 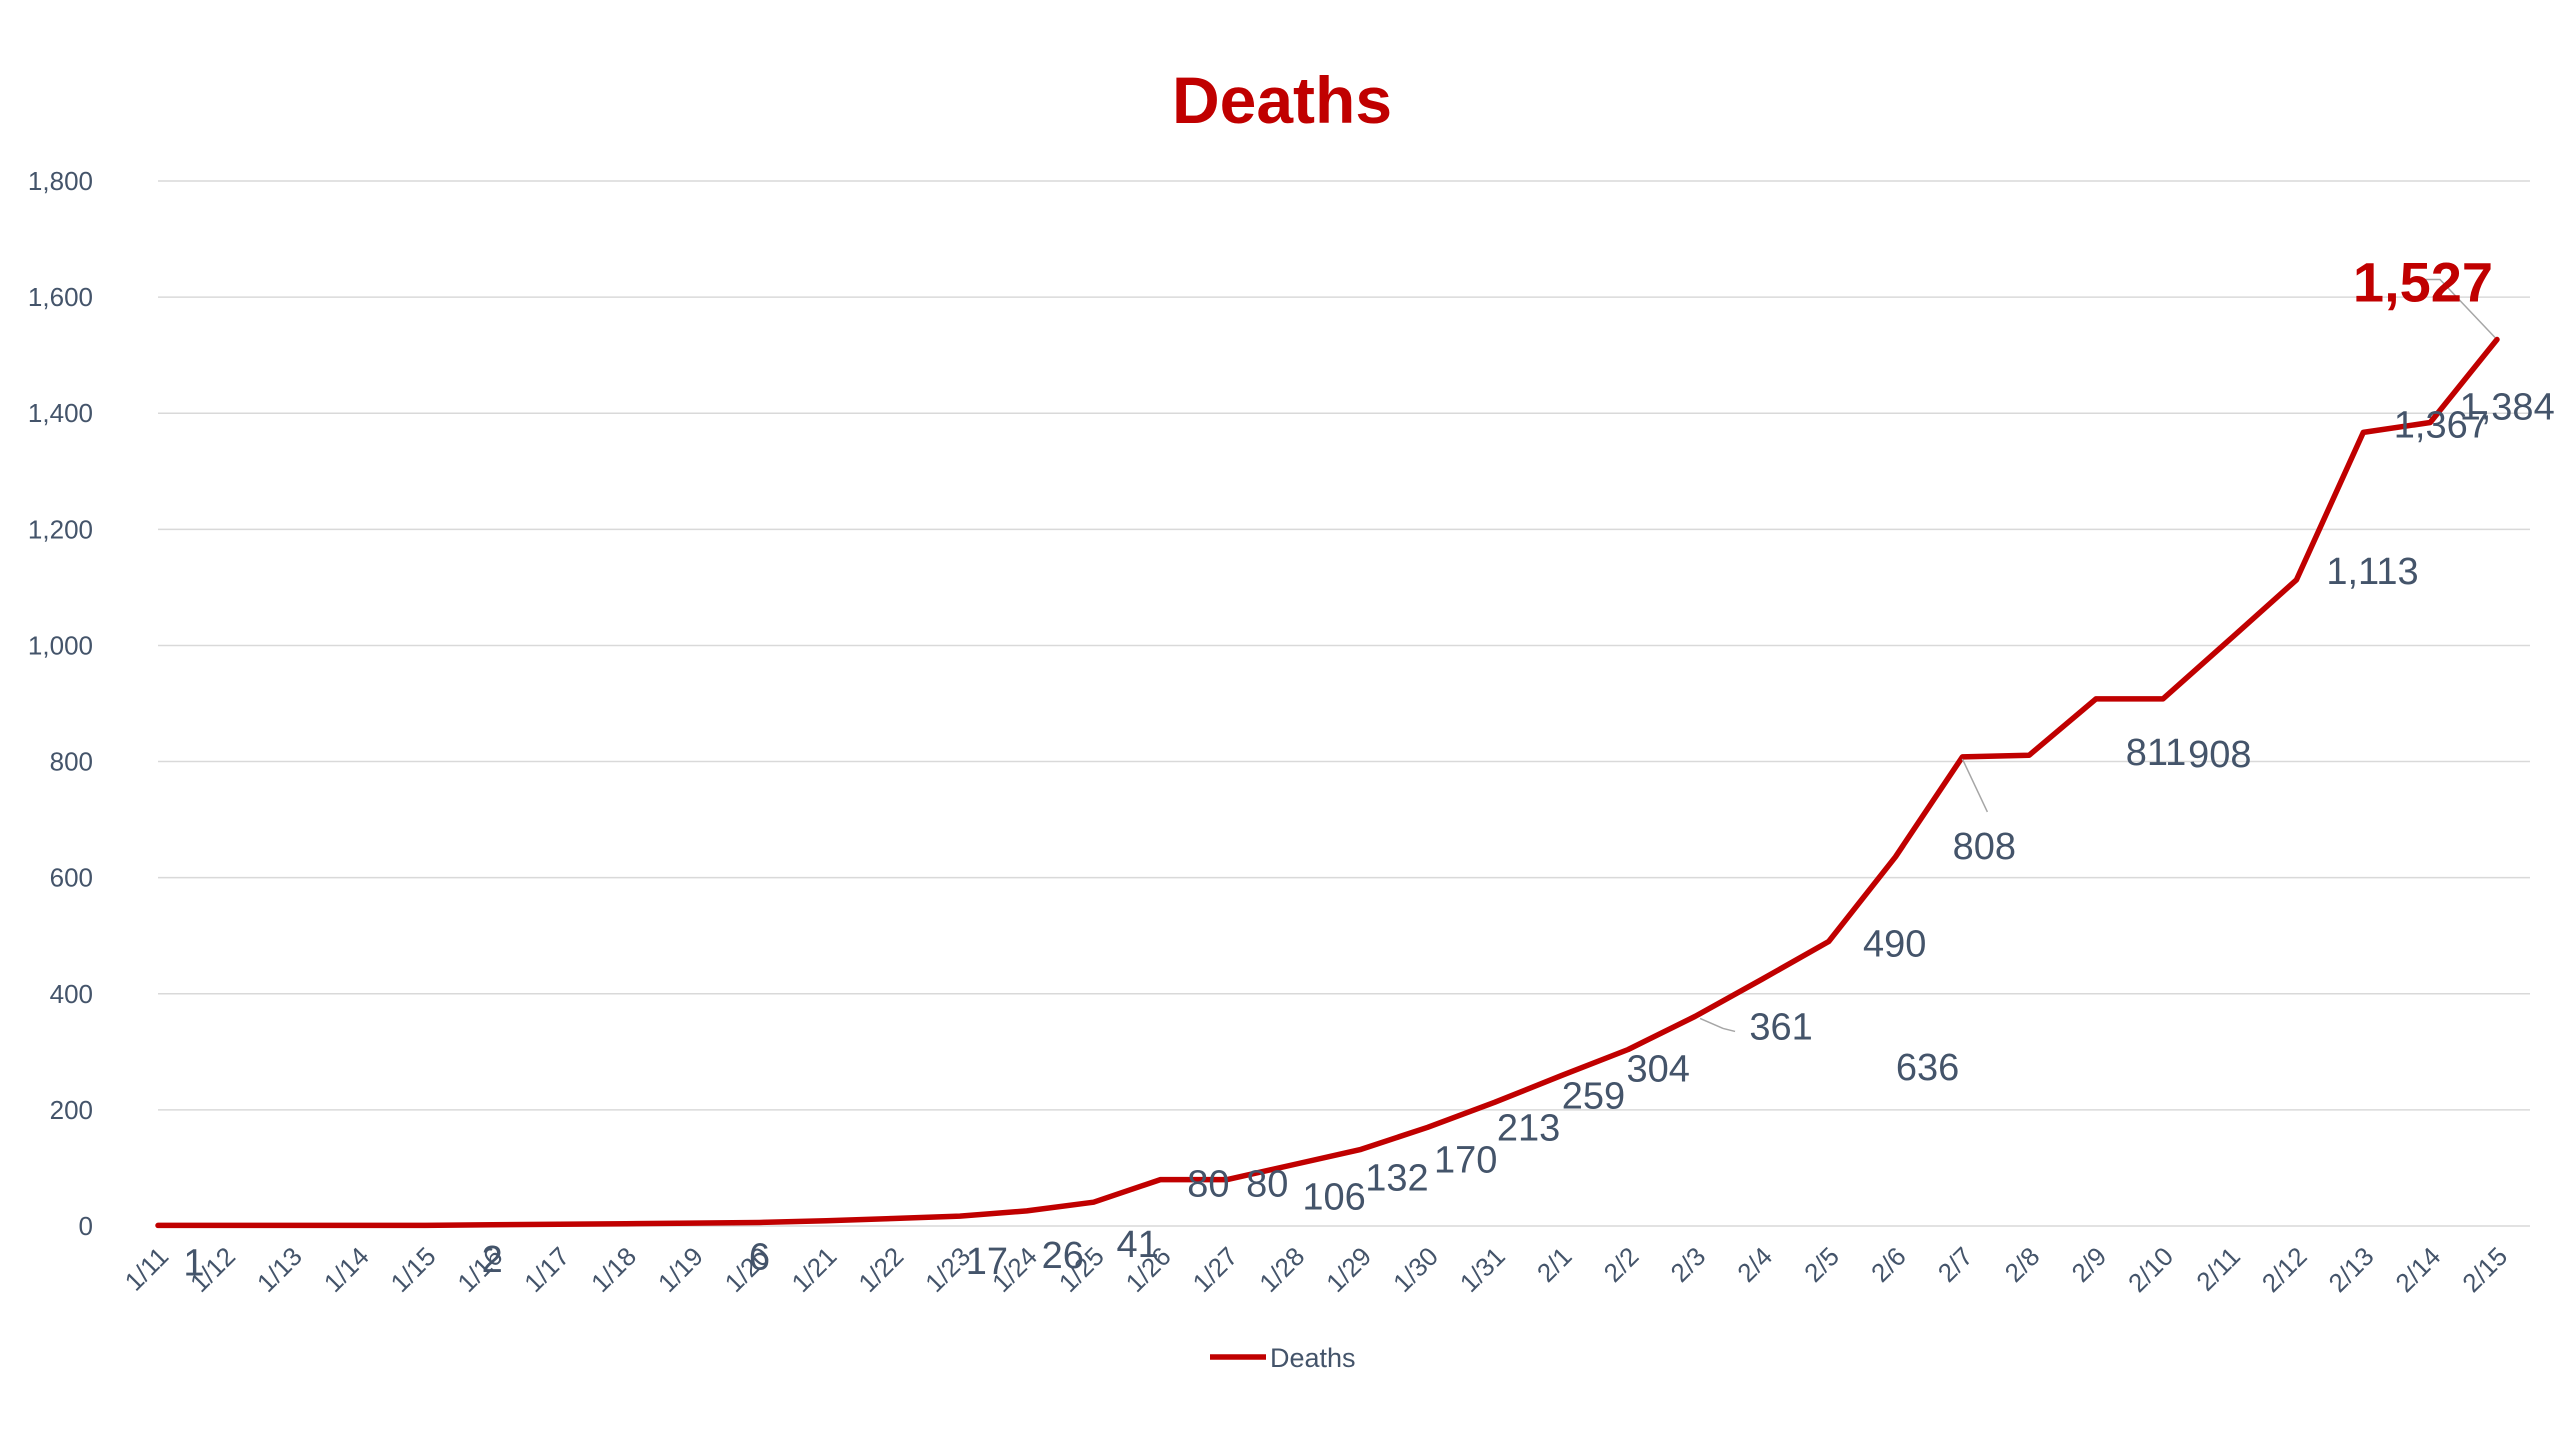 I want to click on x-tick-label: 1/31, so click(x=1482, y=1269).